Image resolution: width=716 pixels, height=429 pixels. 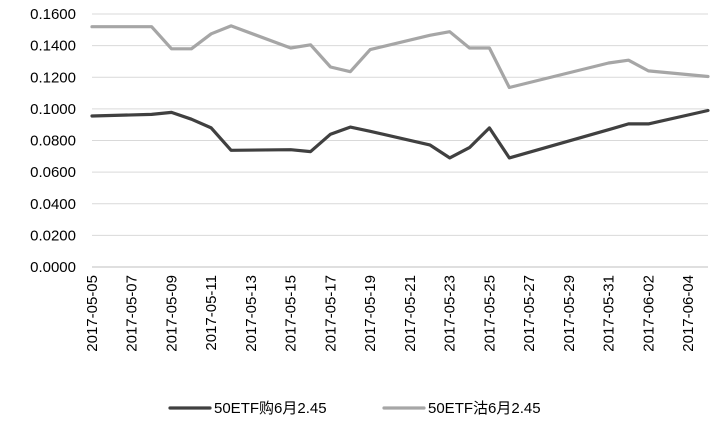 I want to click on x-tick-label: 2017-05-07, so click(x=132, y=313).